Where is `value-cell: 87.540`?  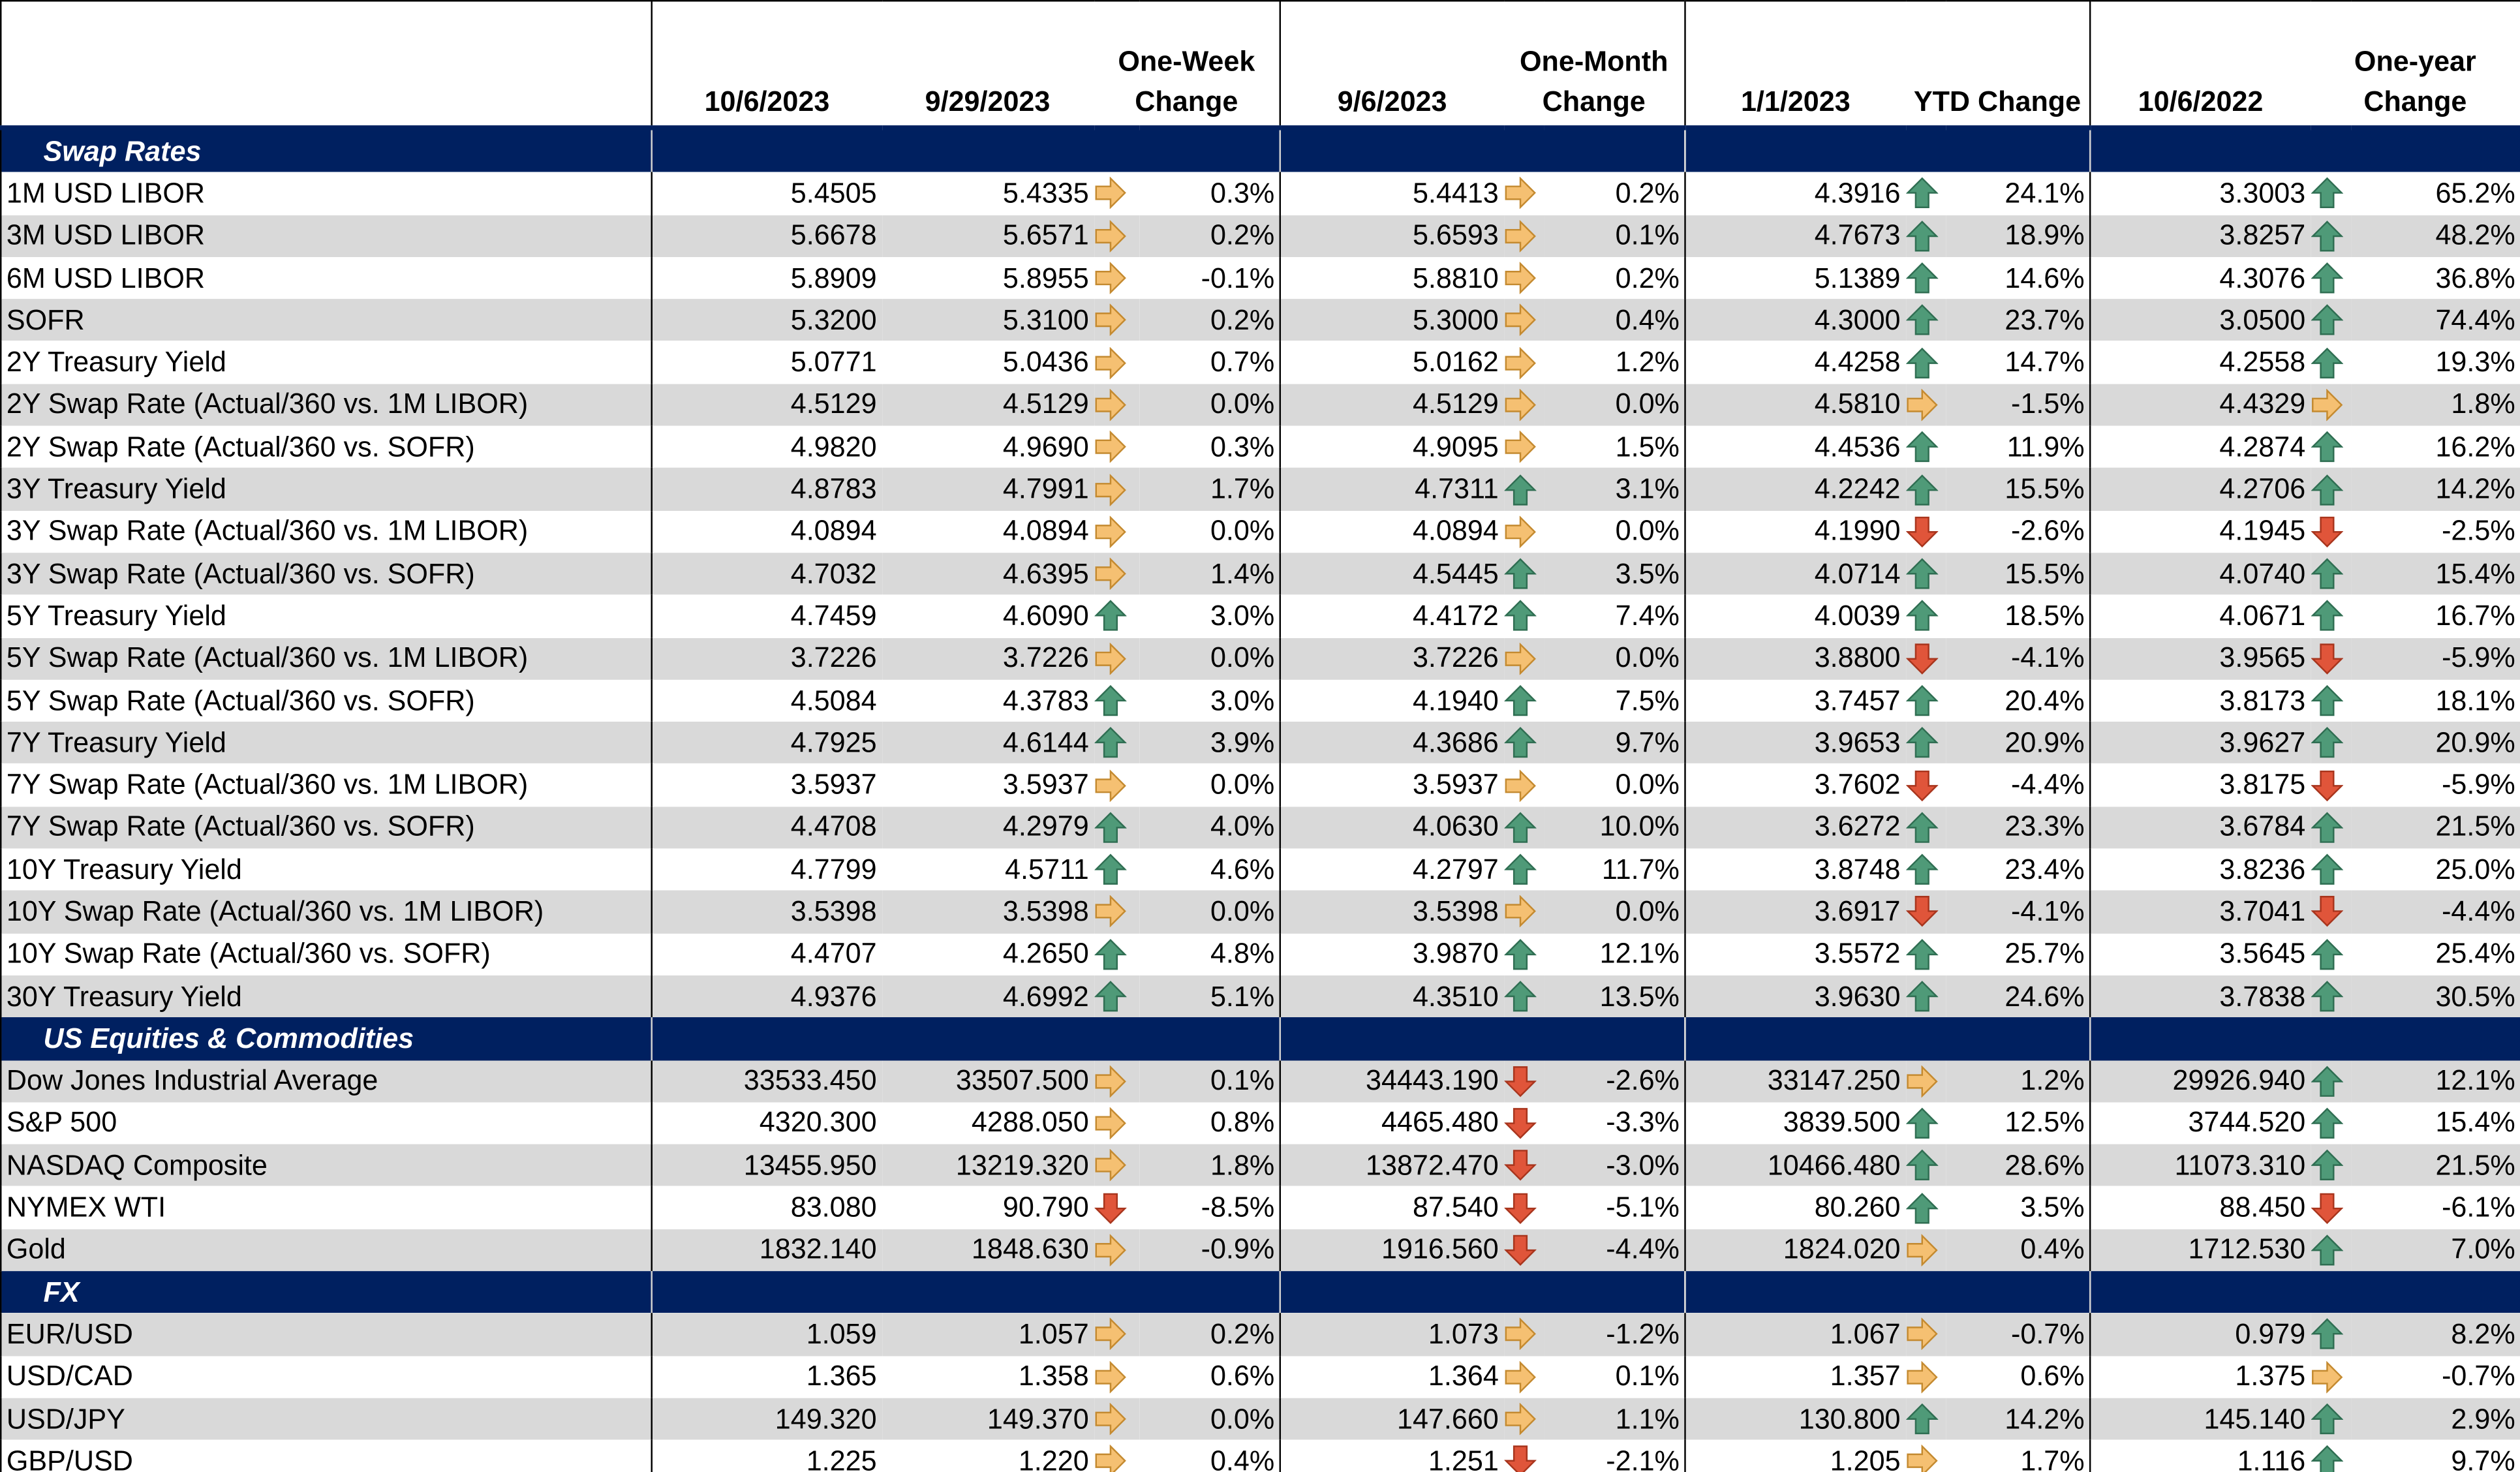
value-cell: 87.540 is located at coordinates (1391, 1207).